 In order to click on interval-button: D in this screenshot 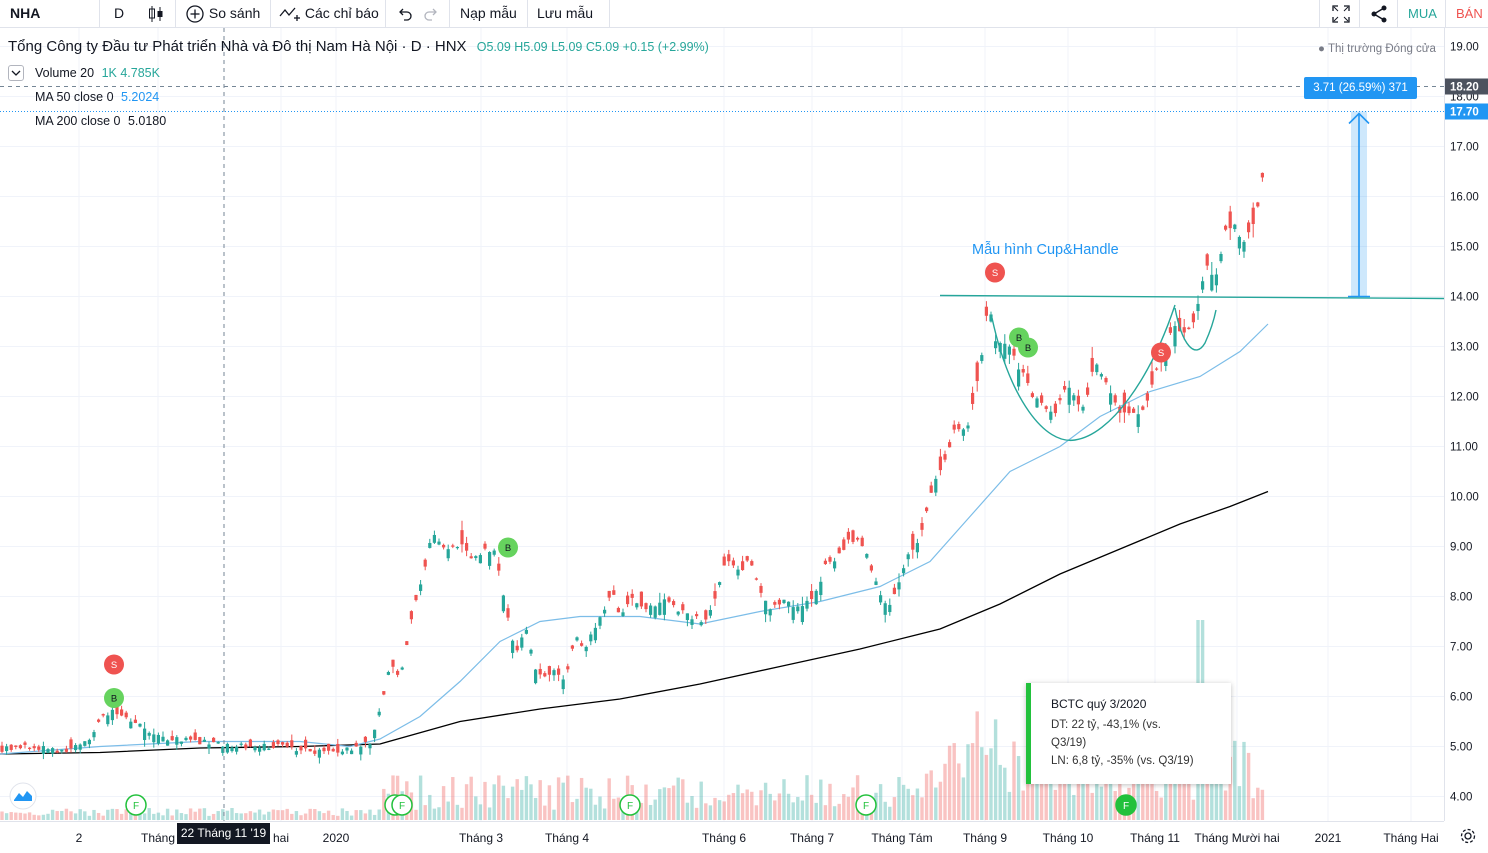, I will do `click(119, 13)`.